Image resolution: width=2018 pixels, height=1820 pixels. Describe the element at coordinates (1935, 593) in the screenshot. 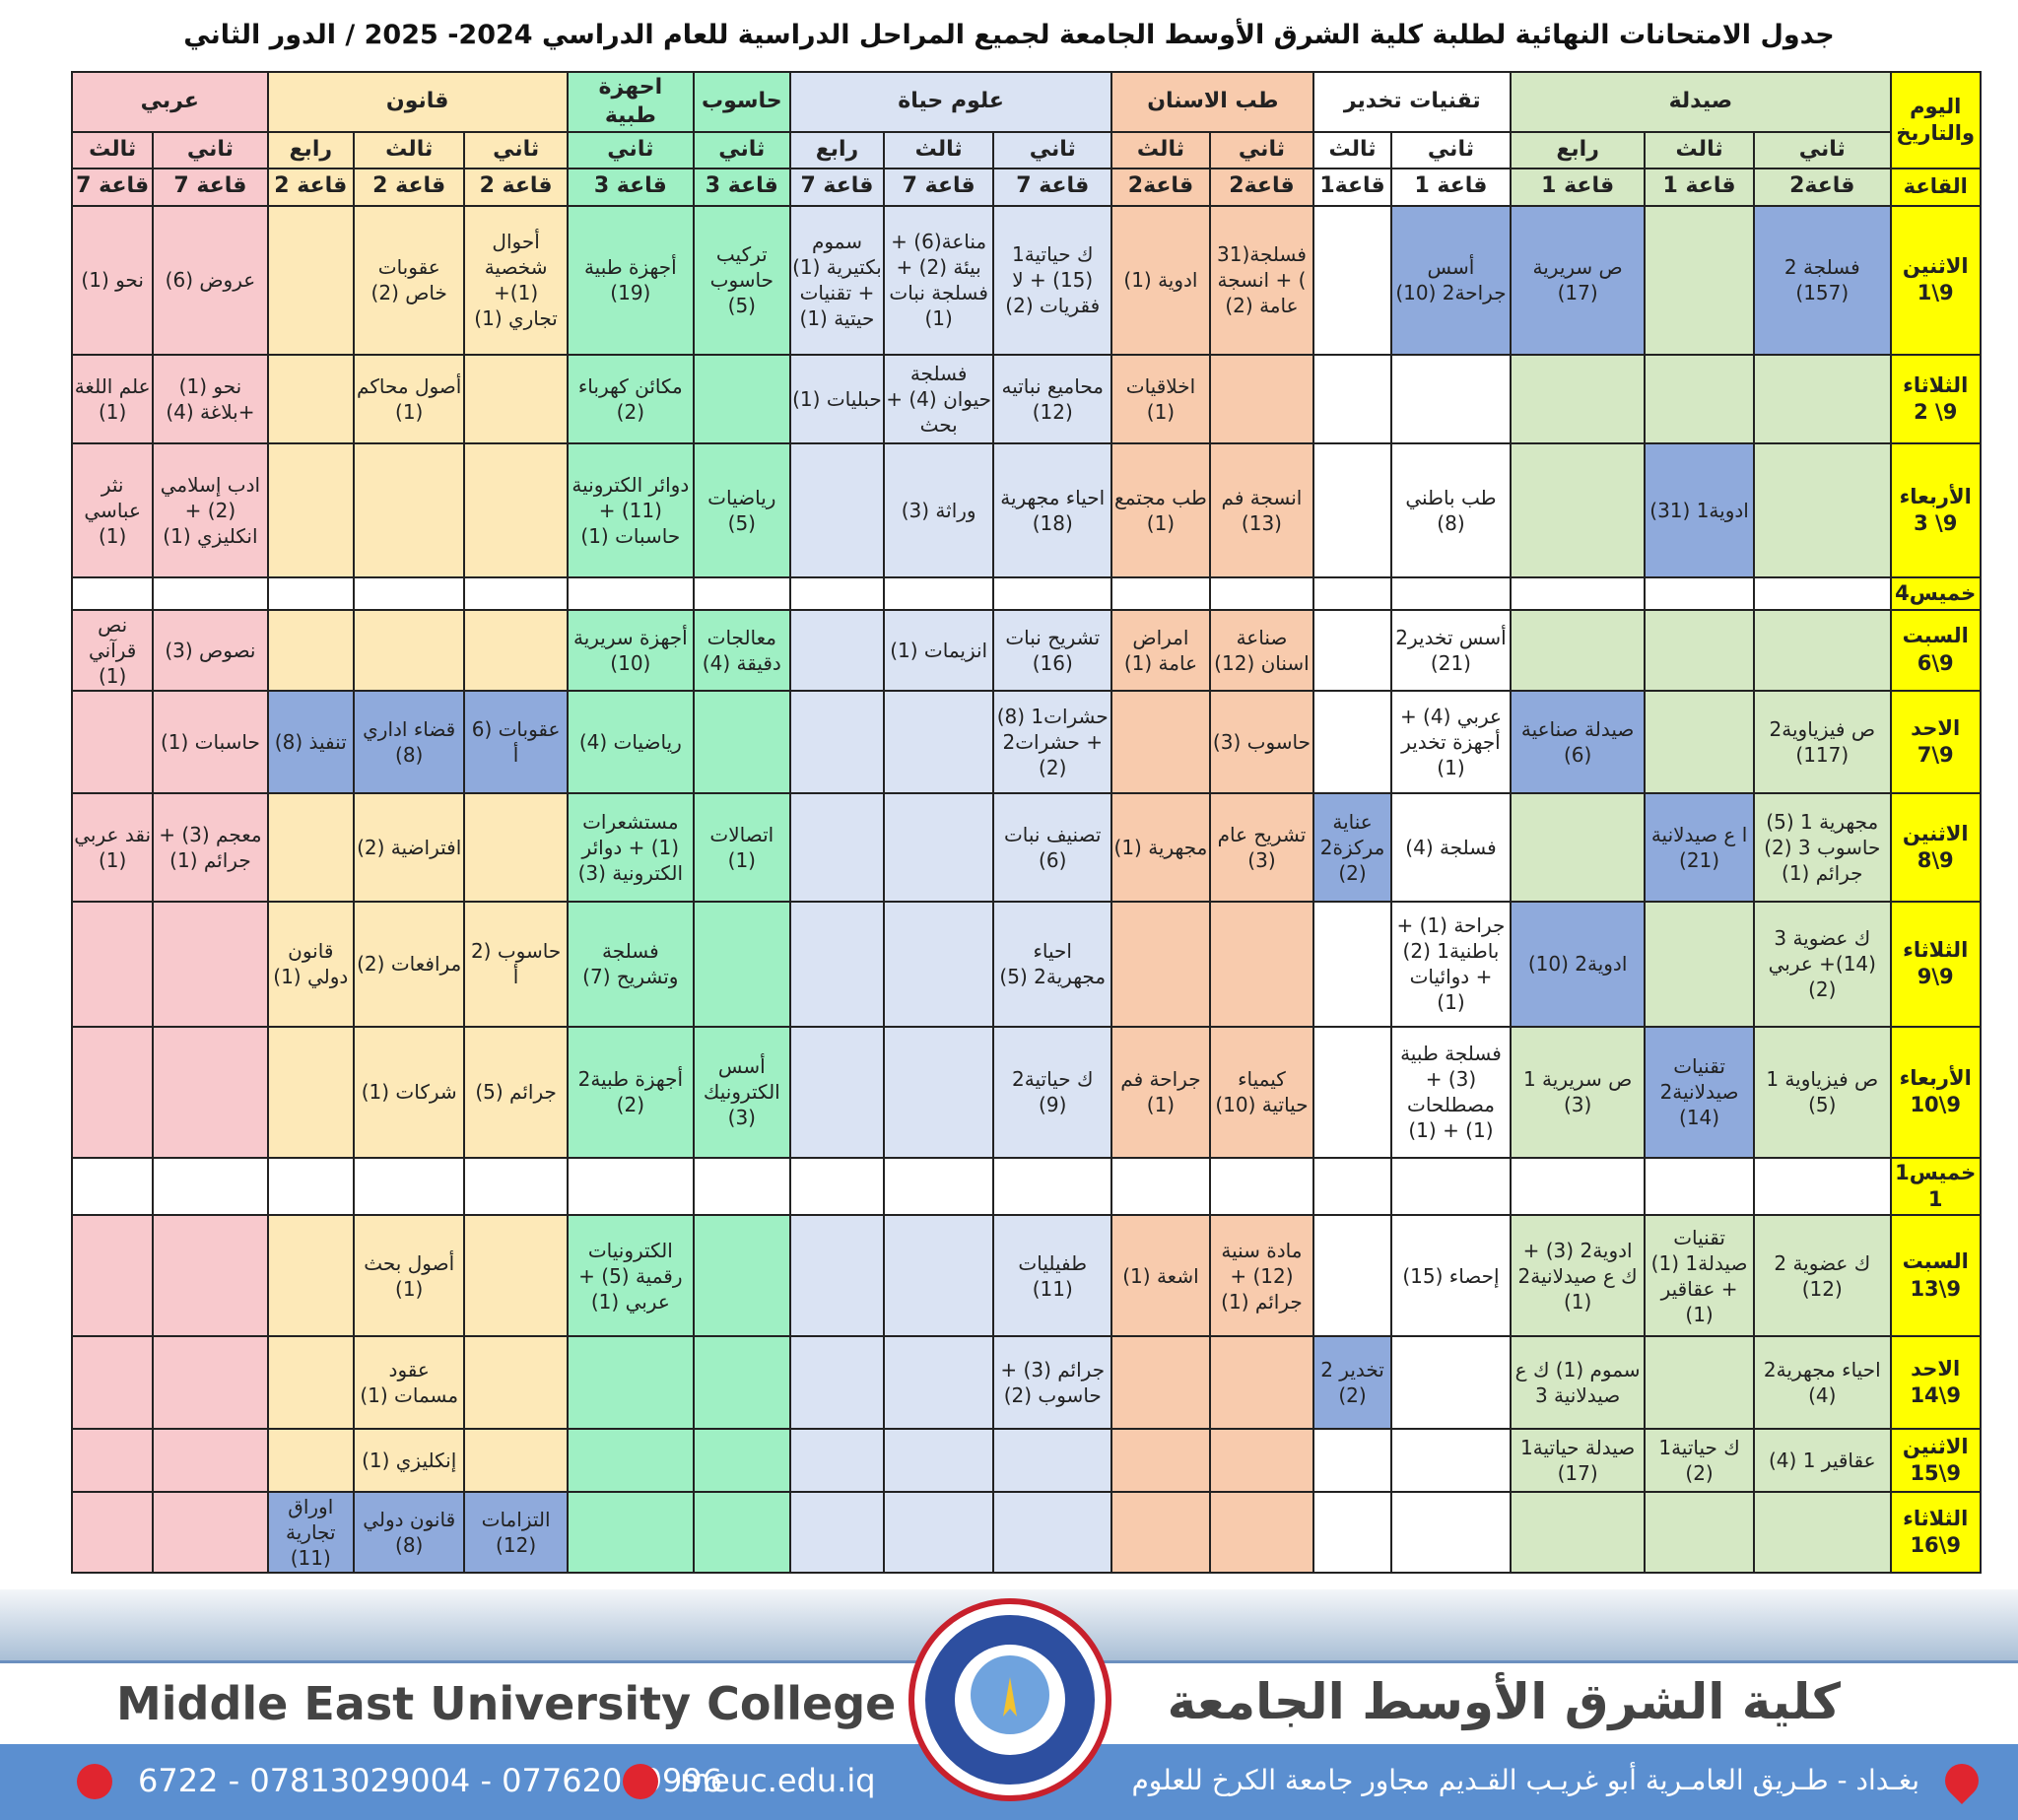

I see `day-cell: خميس4` at that location.